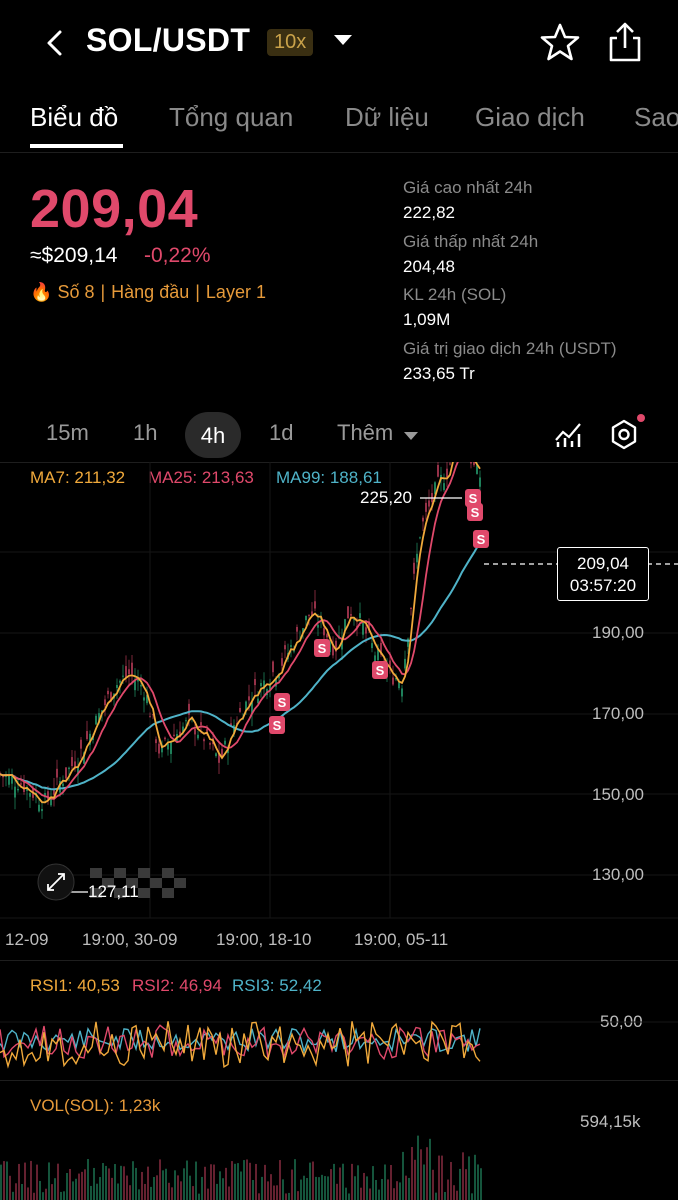  What do you see at coordinates (618, 632) in the screenshot?
I see `y-tick: 190,00` at bounding box center [618, 632].